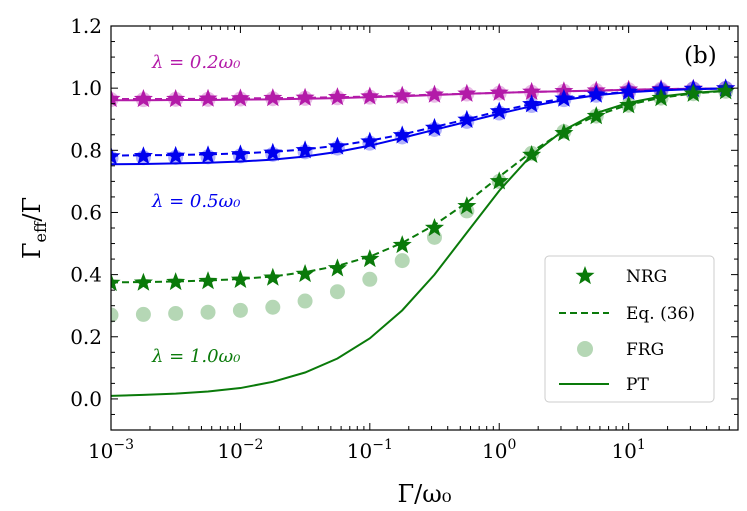 The image size is (747, 511). What do you see at coordinates (86, 212) in the screenshot?
I see `y-tick-label: 0.6` at bounding box center [86, 212].